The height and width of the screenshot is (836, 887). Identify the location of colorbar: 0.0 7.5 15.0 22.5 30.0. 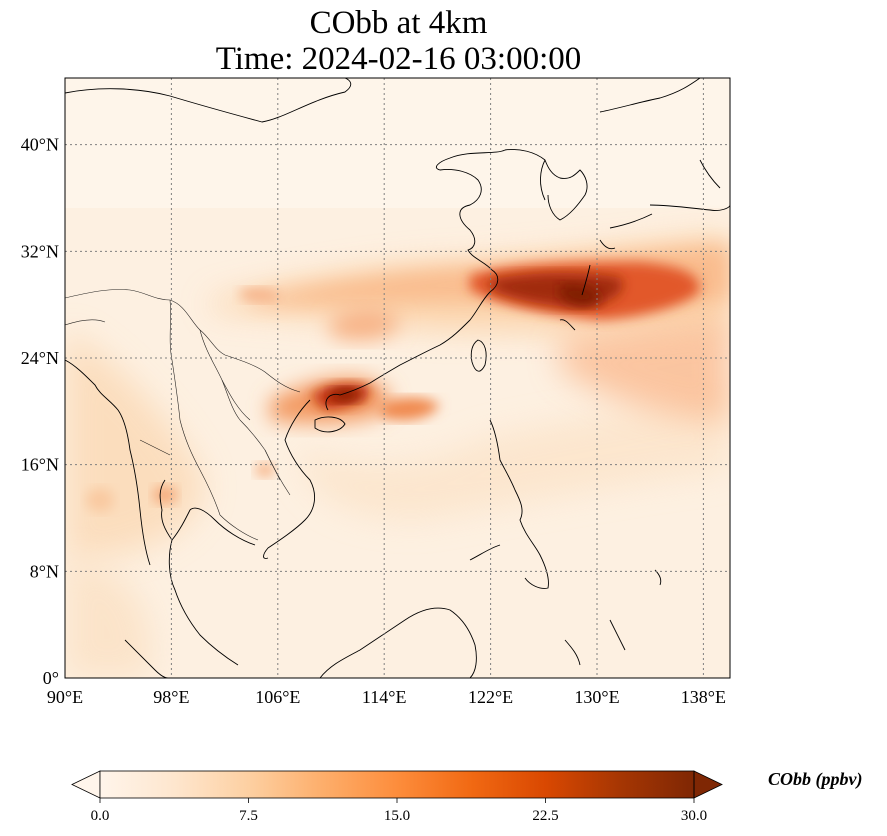
(397, 797).